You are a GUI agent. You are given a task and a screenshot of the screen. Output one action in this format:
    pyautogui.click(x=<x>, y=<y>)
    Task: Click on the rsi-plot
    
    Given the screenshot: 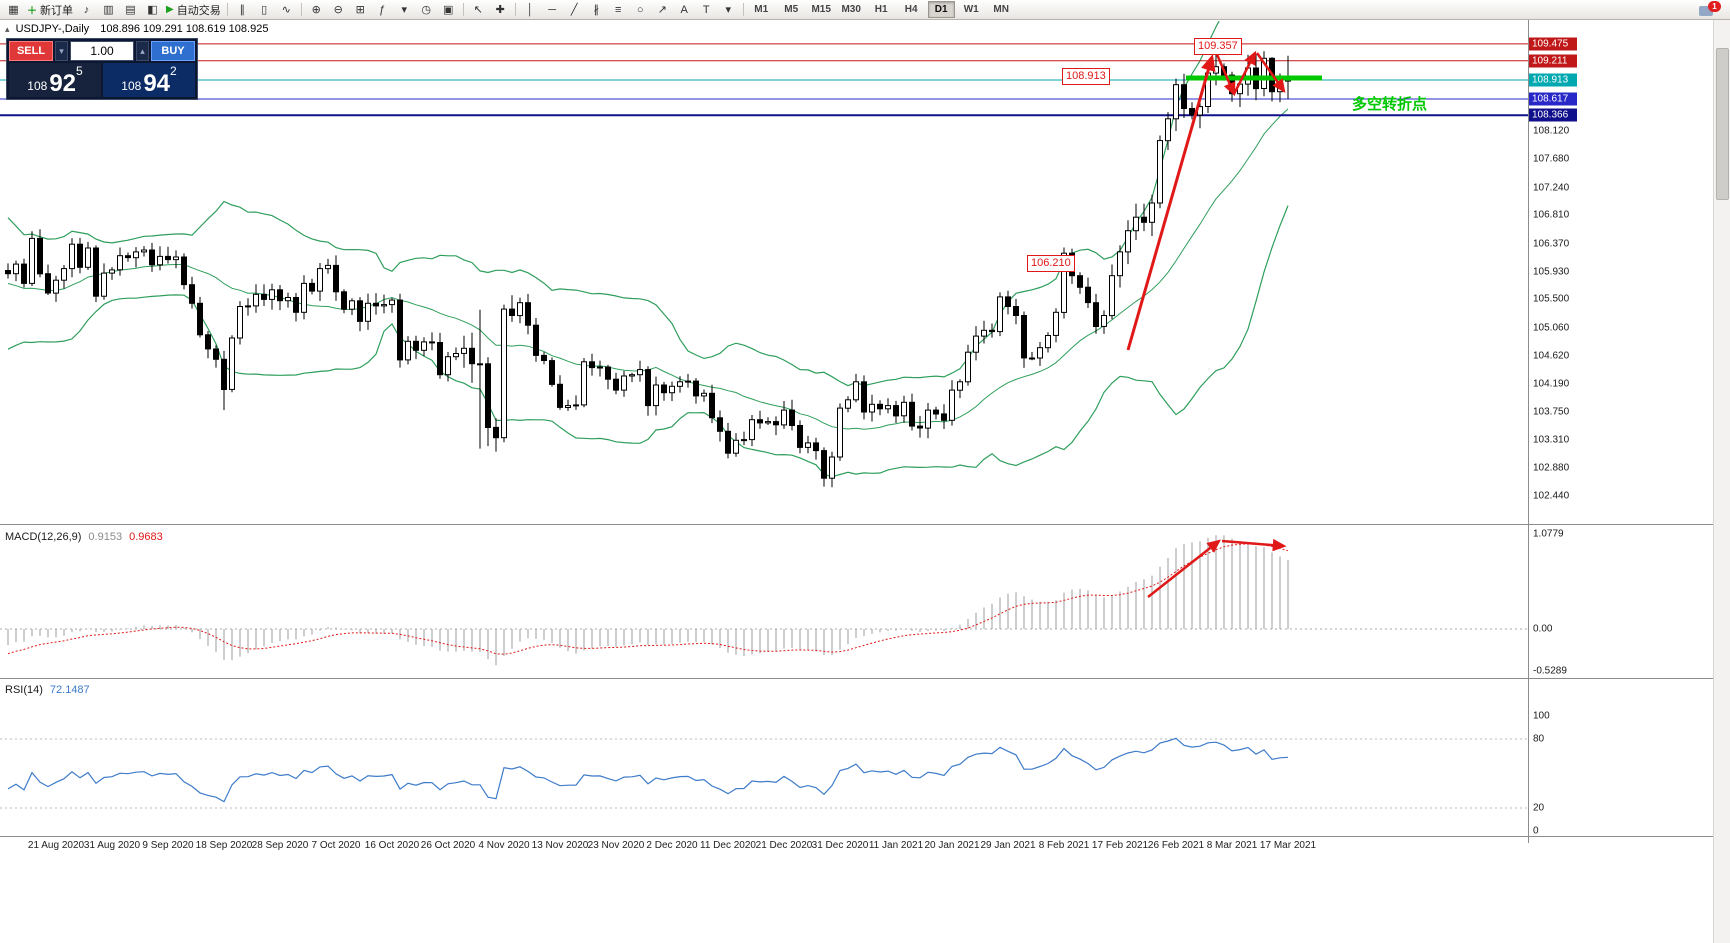 What is the action you would take?
    pyautogui.click(x=764, y=773)
    